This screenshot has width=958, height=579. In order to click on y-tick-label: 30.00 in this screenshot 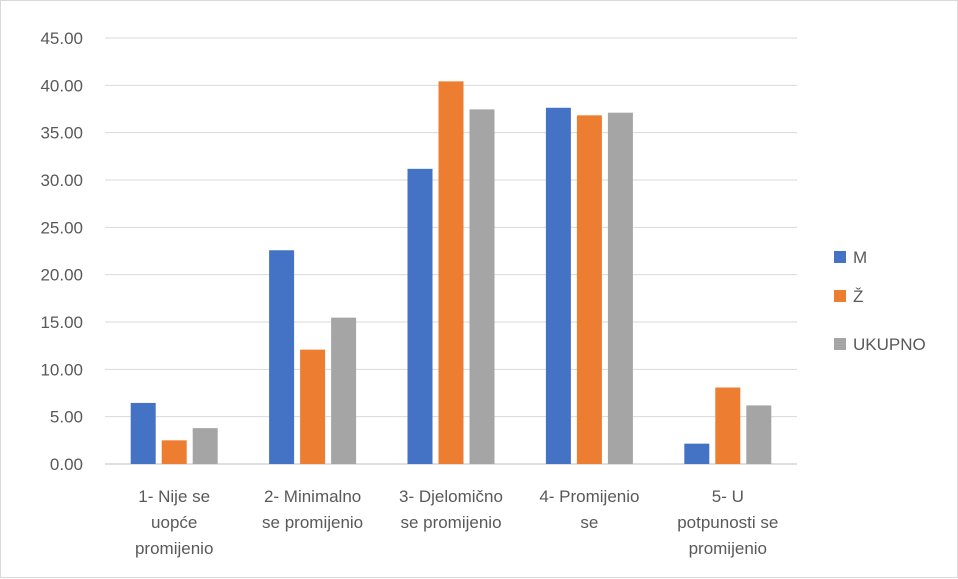, I will do `click(61, 180)`.